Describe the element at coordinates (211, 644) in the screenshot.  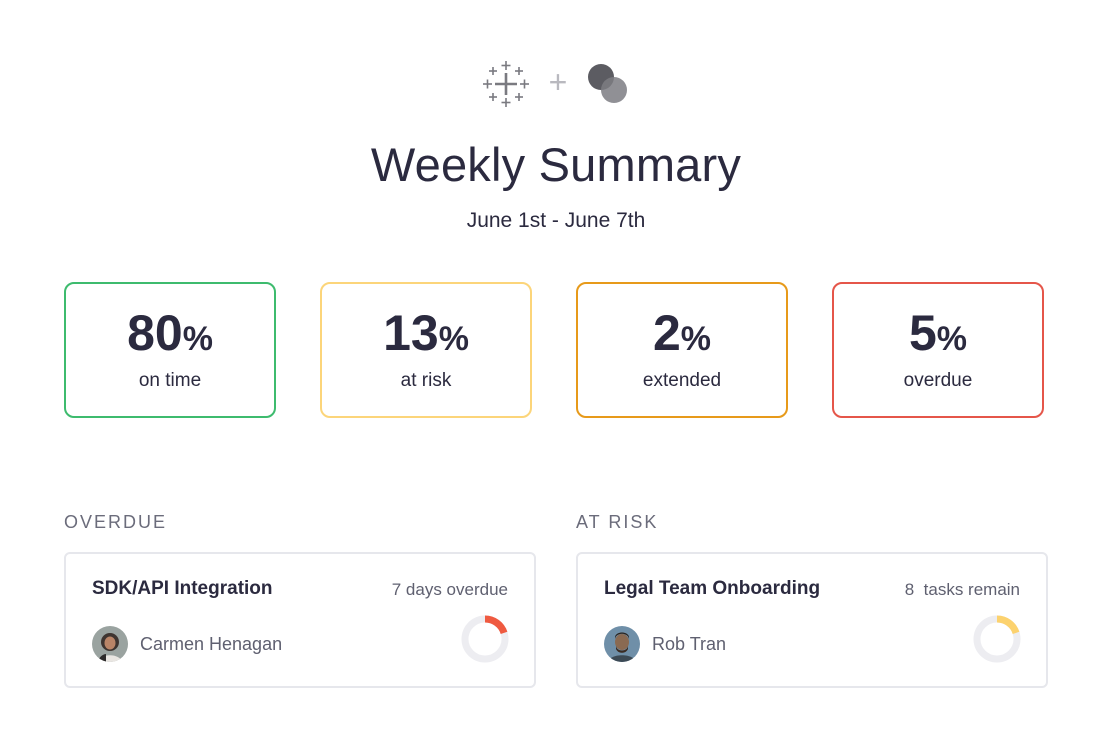
I see `assignee-name: Carmen Henagan` at that location.